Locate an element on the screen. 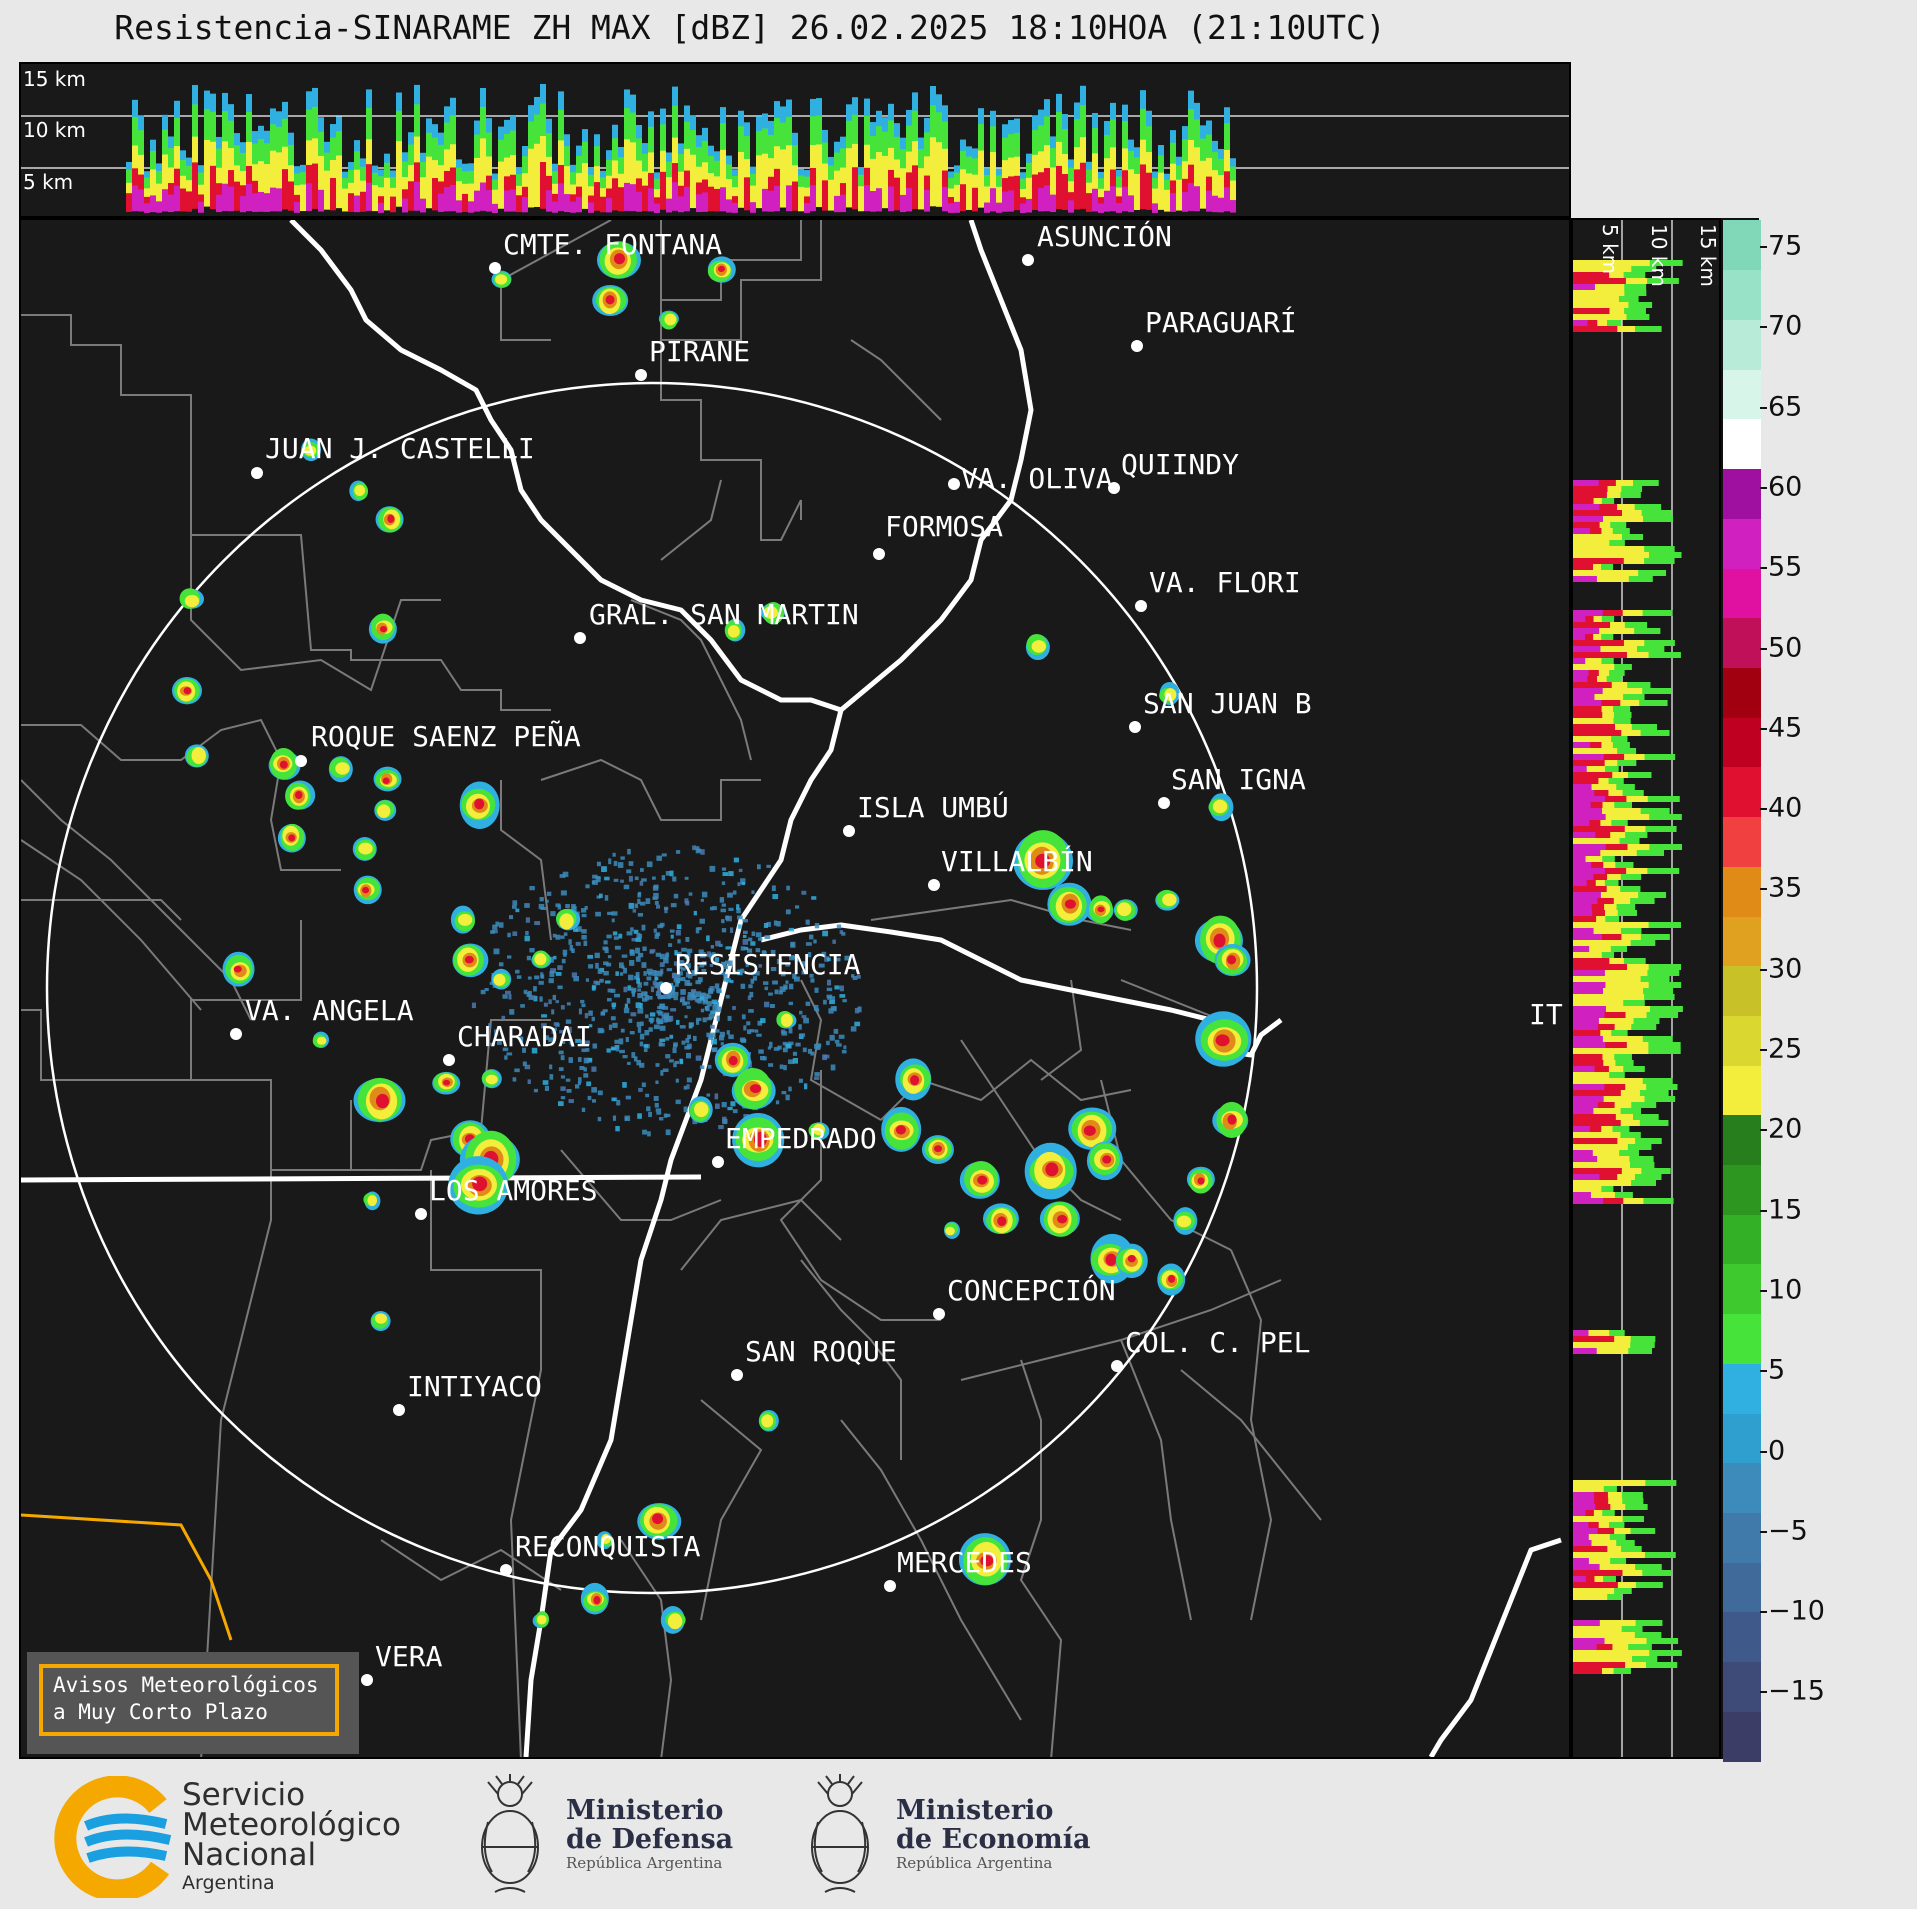 The image size is (1917, 1909). city-va-flori: VA. FLORI is located at coordinates (1218, 589).